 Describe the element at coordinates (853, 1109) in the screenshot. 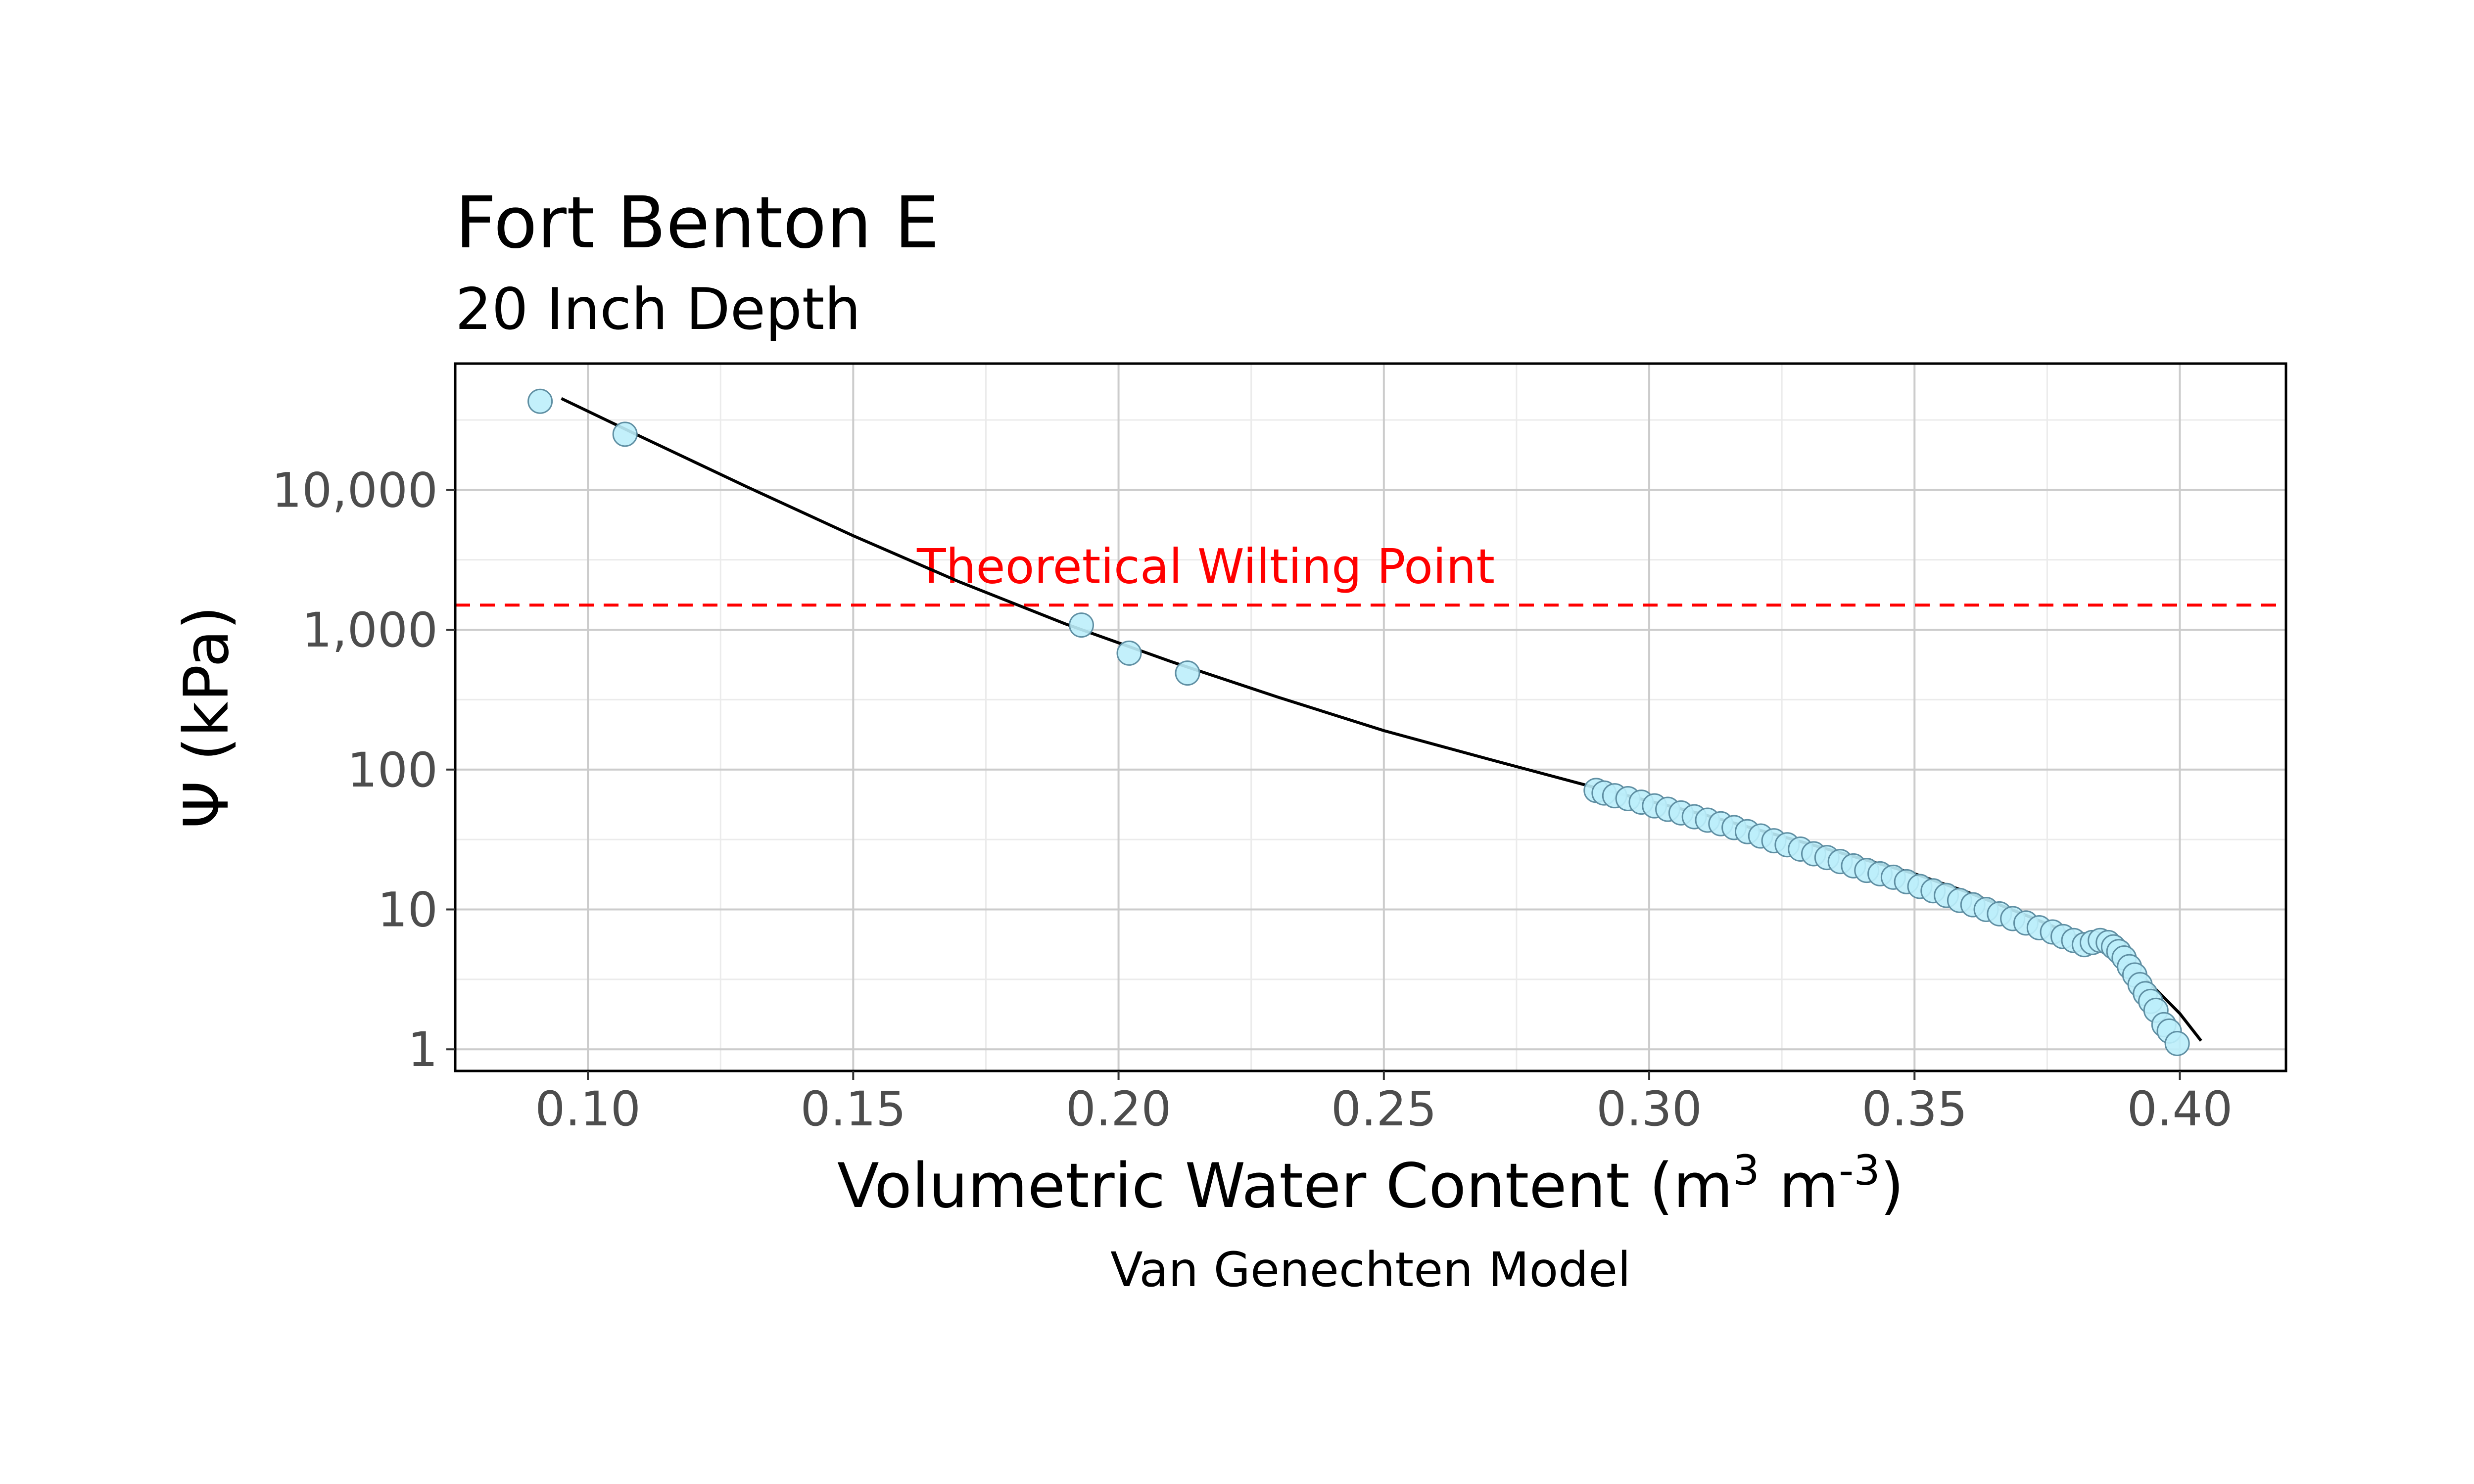

I see `x-tick-label: 0.15` at that location.